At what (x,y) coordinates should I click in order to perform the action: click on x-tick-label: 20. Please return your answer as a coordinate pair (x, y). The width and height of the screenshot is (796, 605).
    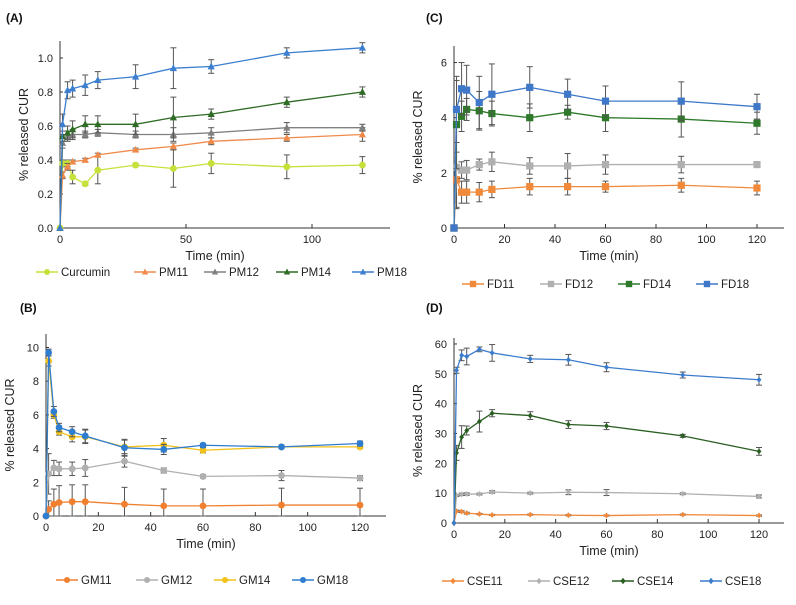
    Looking at the image, I should click on (505, 535).